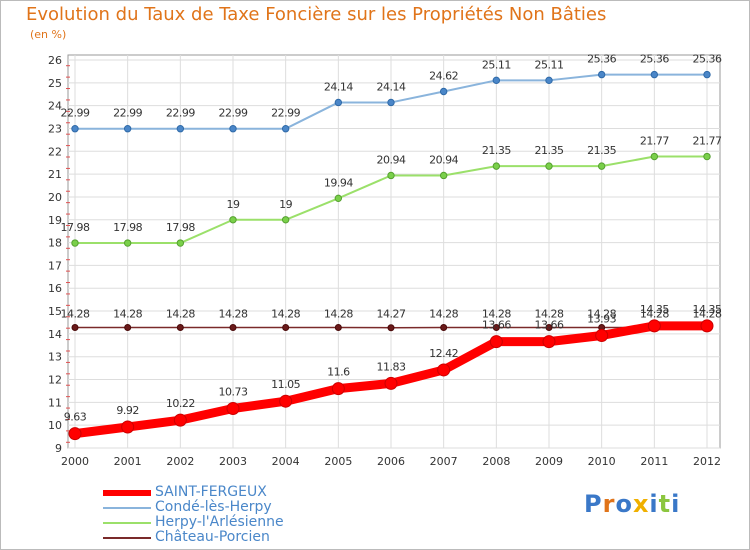 The image size is (750, 550). What do you see at coordinates (55, 83) in the screenshot?
I see `y-tick-label: 25` at bounding box center [55, 83].